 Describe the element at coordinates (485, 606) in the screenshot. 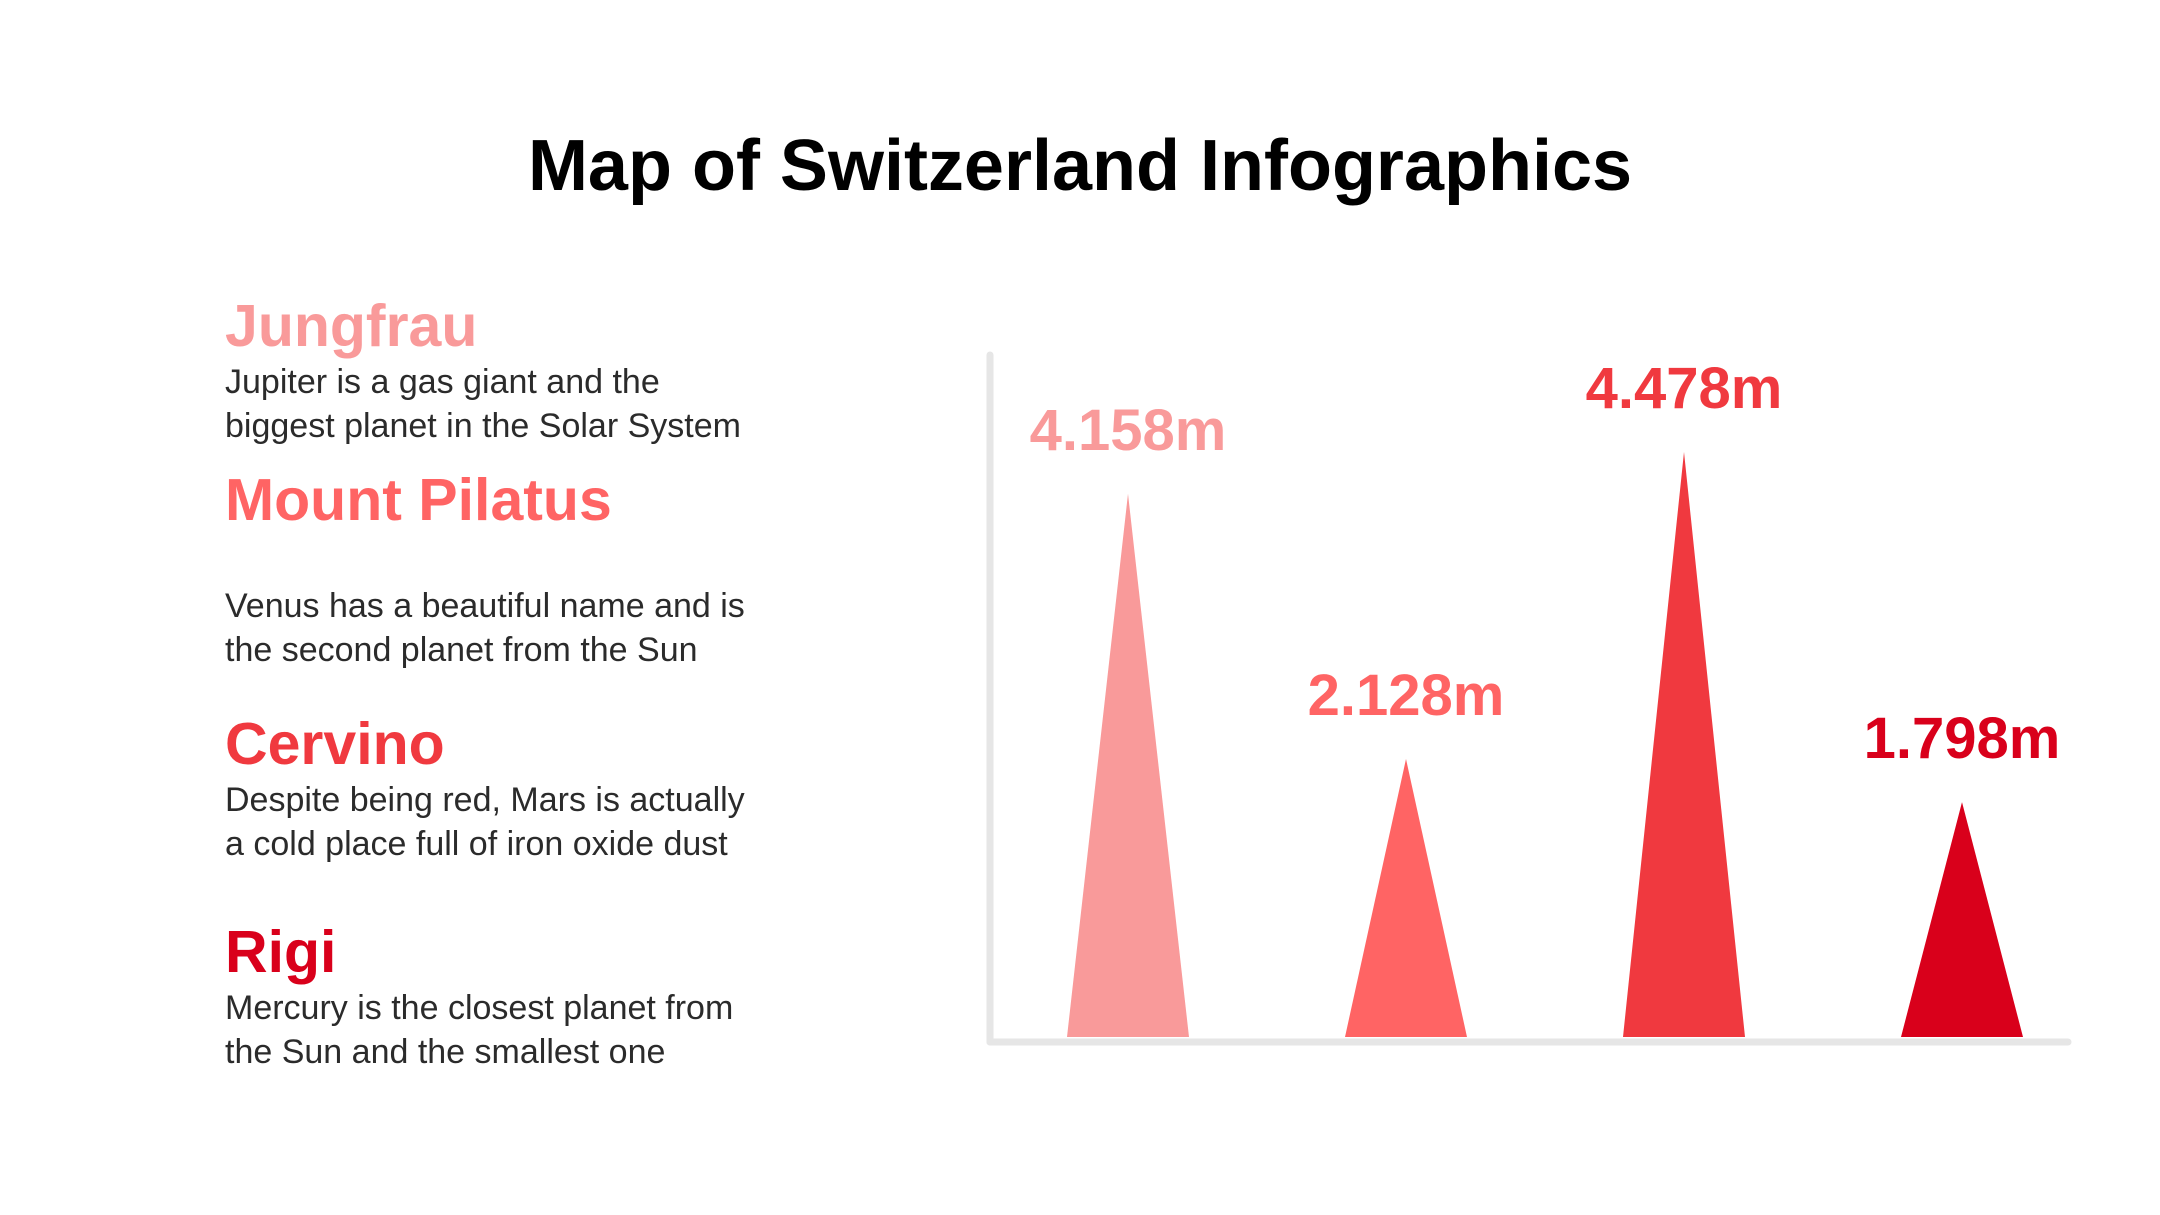

I see `entry-description-line-1: Venus has a beautiful name and is` at that location.